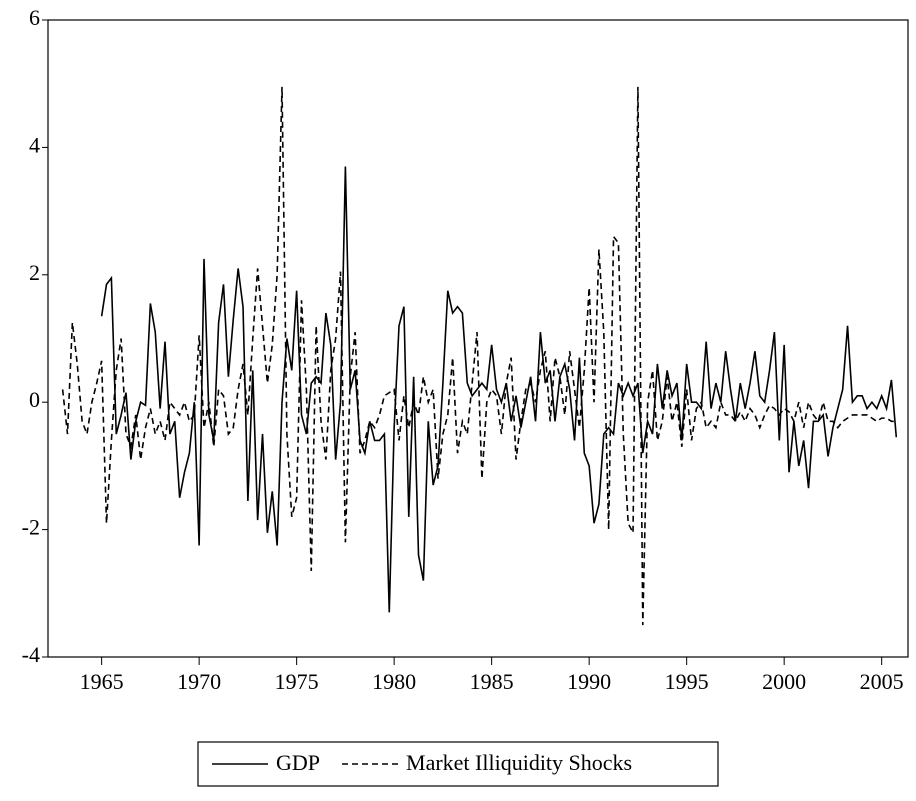 The image size is (916, 801). I want to click on x-tick-label: 1995, so click(687, 681).